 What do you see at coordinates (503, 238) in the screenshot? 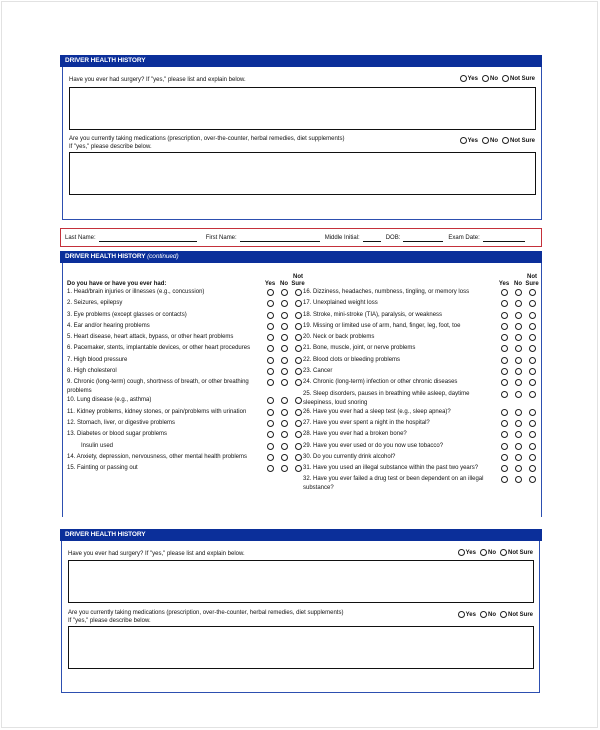
I see `exam-date-field` at bounding box center [503, 238].